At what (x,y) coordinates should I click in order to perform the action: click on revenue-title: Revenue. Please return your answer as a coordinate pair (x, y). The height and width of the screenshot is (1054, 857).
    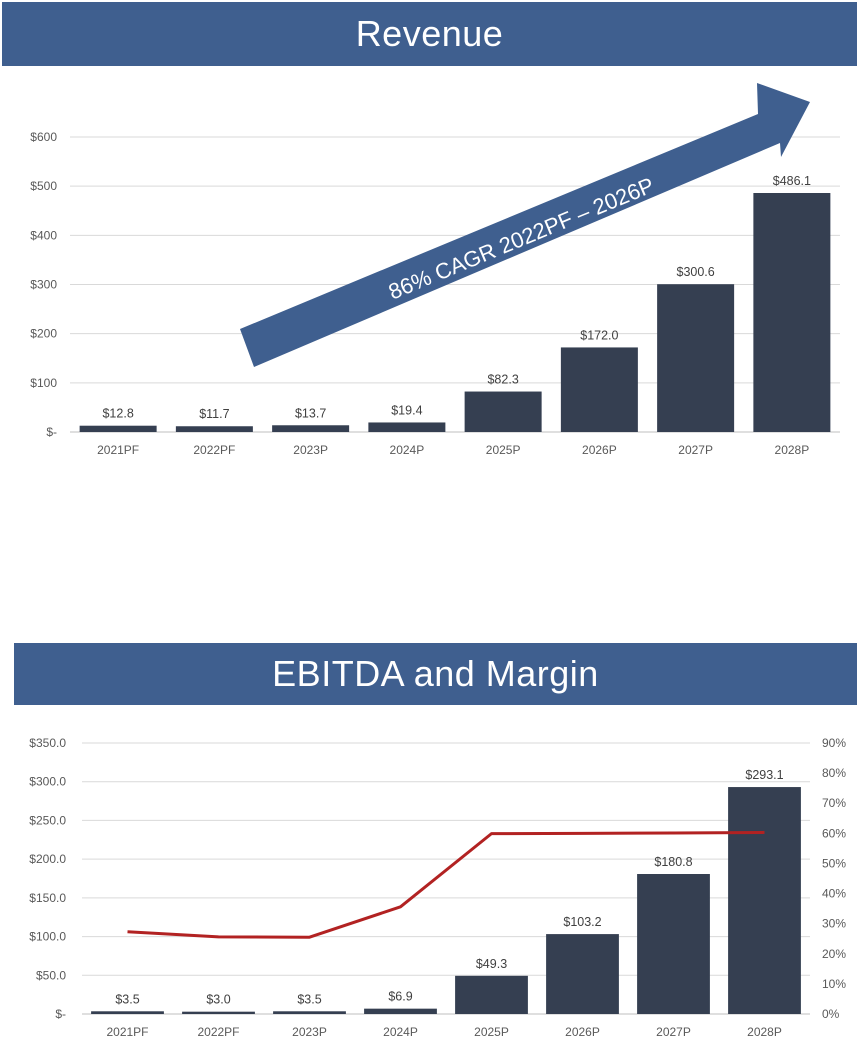
    Looking at the image, I should click on (429, 33).